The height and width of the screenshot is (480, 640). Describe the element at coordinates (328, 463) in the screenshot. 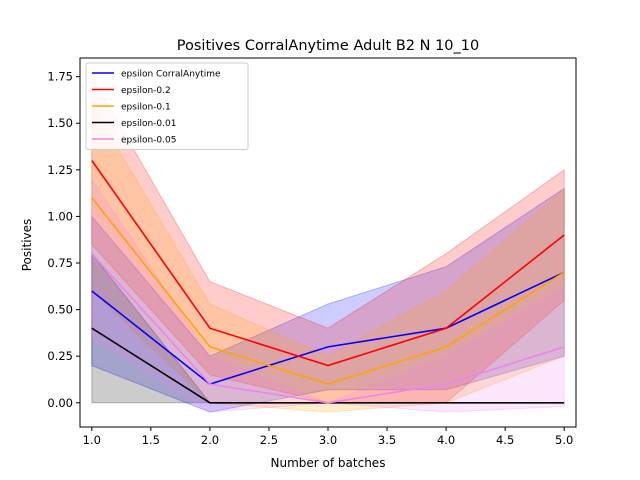

I see `x-axis-label: Number of batches` at that location.